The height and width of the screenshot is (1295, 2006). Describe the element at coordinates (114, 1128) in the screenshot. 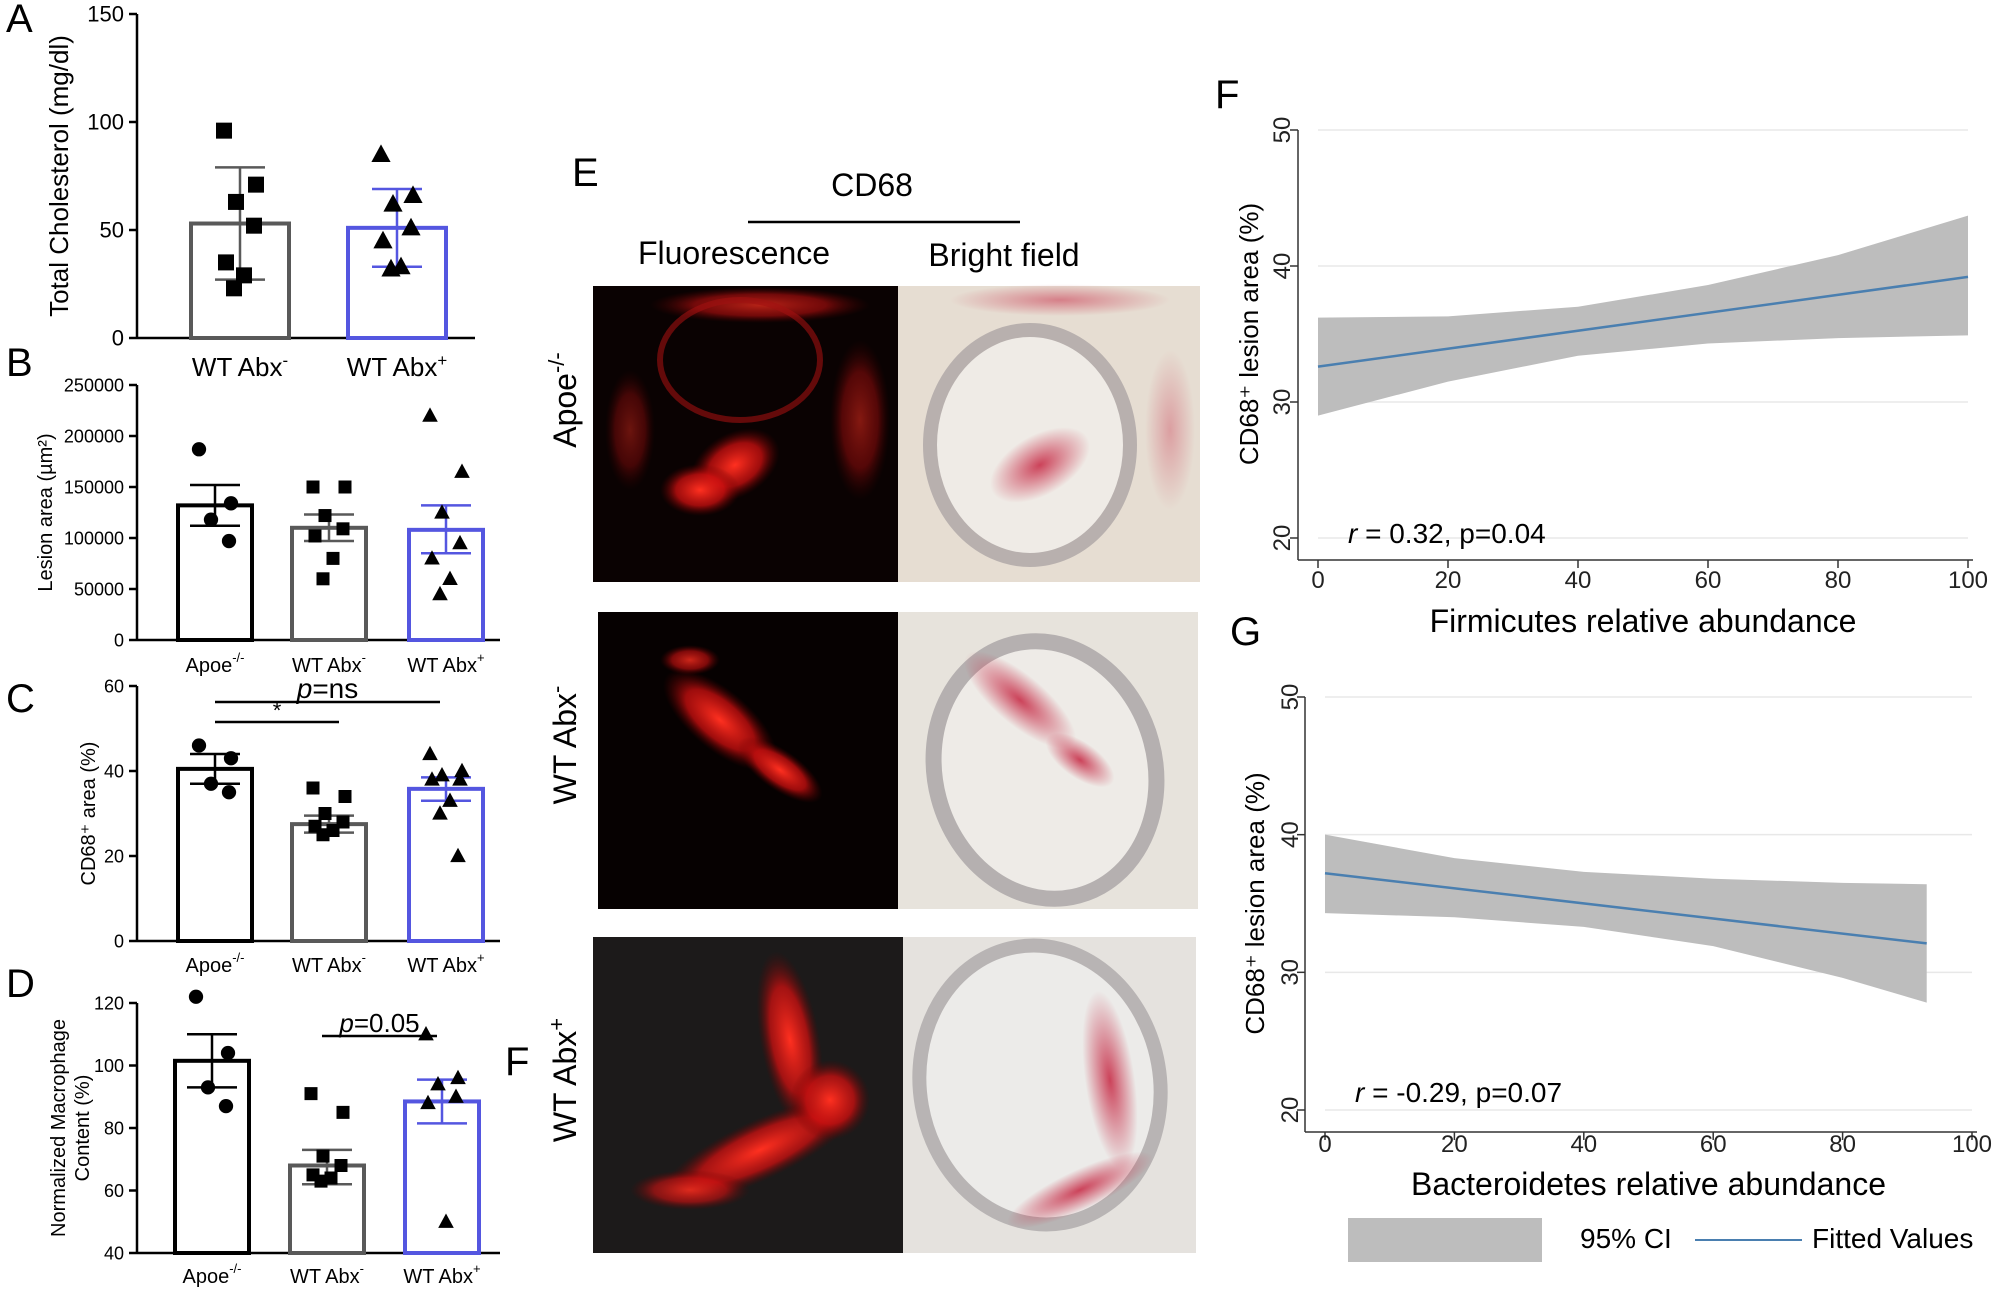

I see `y-tick-label: 80` at that location.